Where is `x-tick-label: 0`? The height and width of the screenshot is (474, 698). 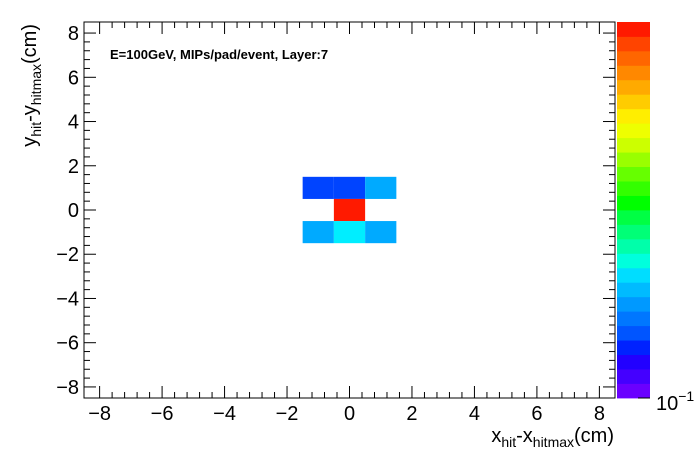 x-tick-label: 0 is located at coordinates (349, 414).